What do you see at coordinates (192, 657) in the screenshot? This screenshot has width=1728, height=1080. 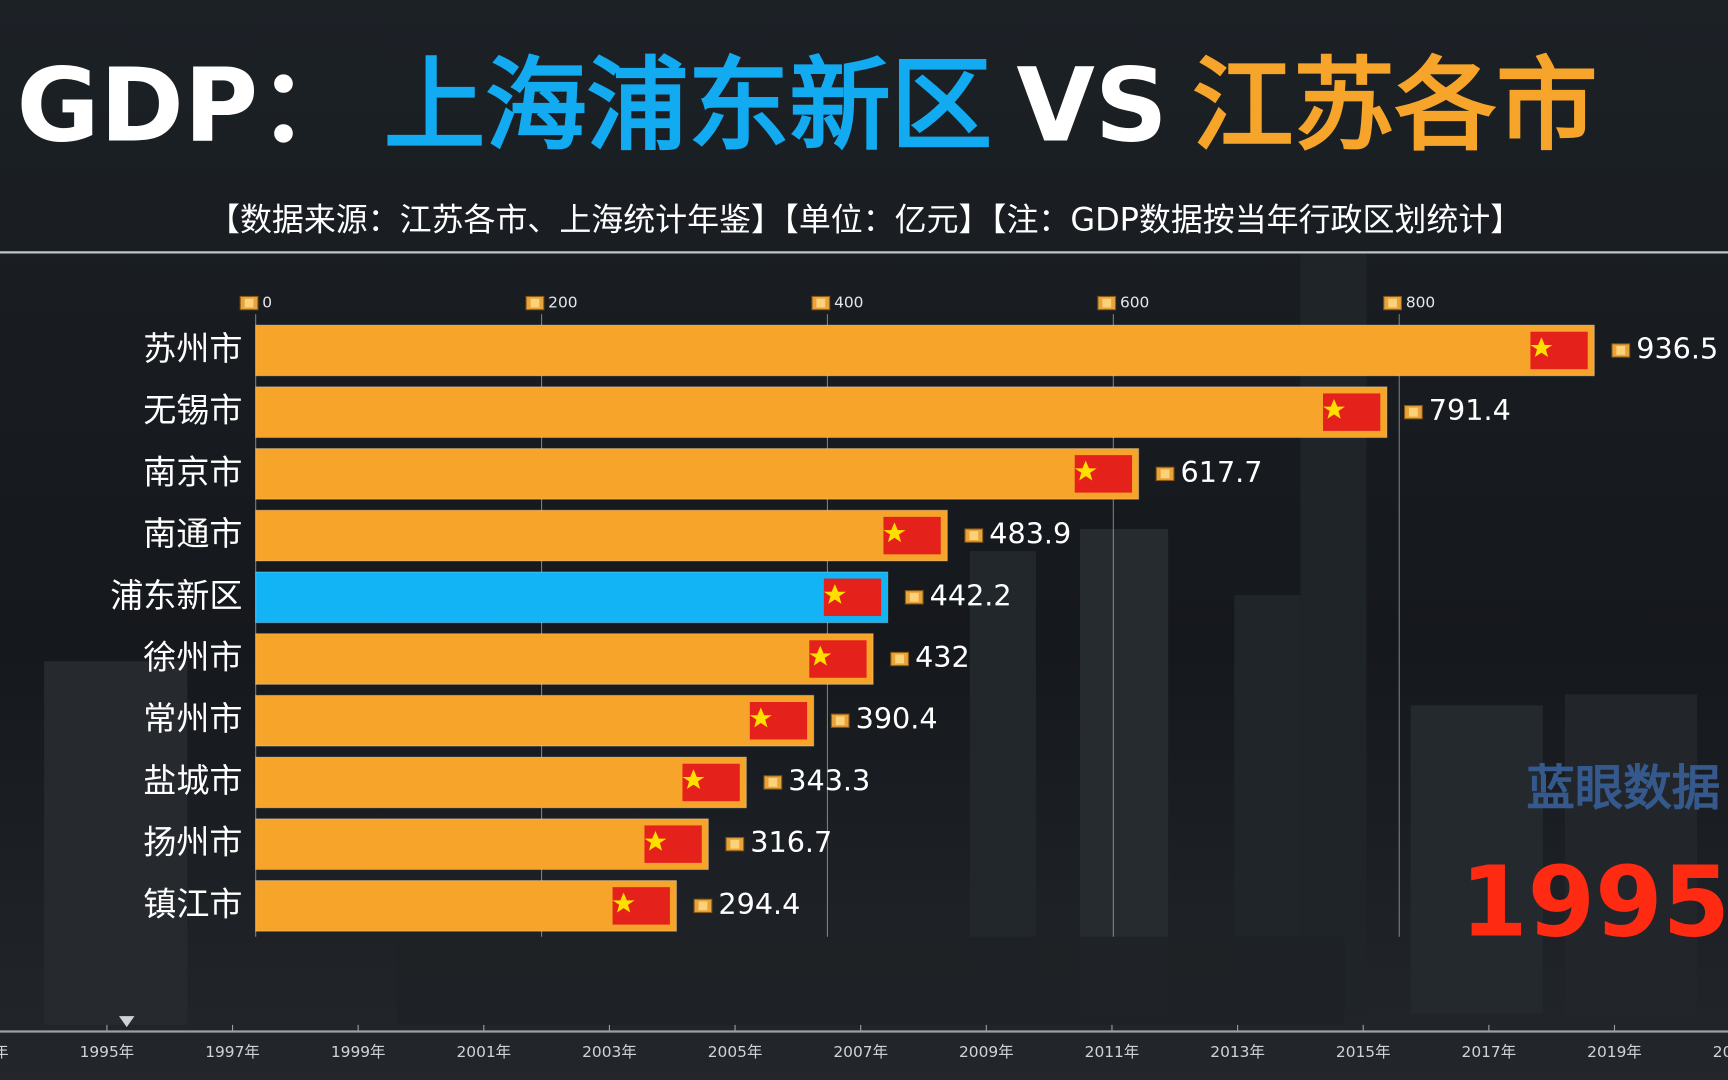 I see `y-tick-label: 徐州市` at bounding box center [192, 657].